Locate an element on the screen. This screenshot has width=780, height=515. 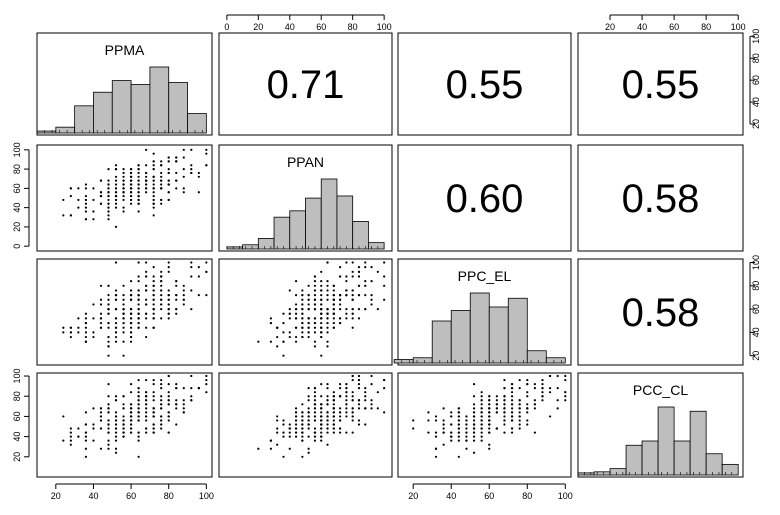
tick-label: 20 is located at coordinates (17, 227).